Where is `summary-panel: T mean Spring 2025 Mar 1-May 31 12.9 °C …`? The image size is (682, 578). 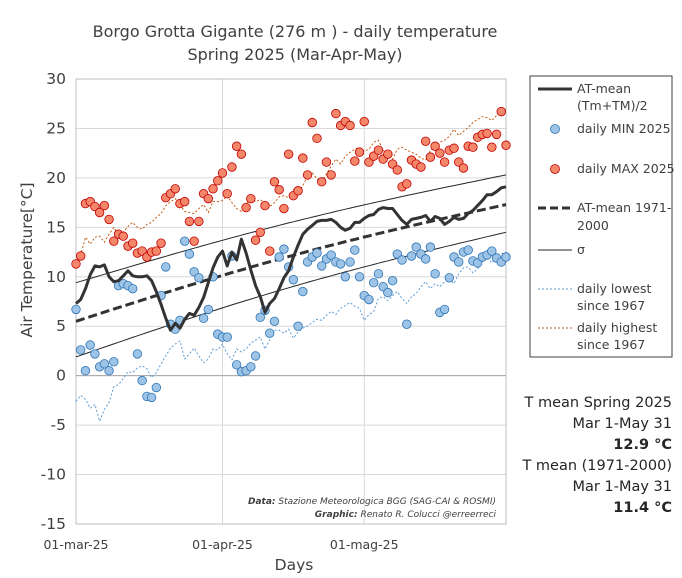
summary-panel: T mean Spring 2025 Mar 1-May 31 12.9 °C … is located at coordinates (586, 456).